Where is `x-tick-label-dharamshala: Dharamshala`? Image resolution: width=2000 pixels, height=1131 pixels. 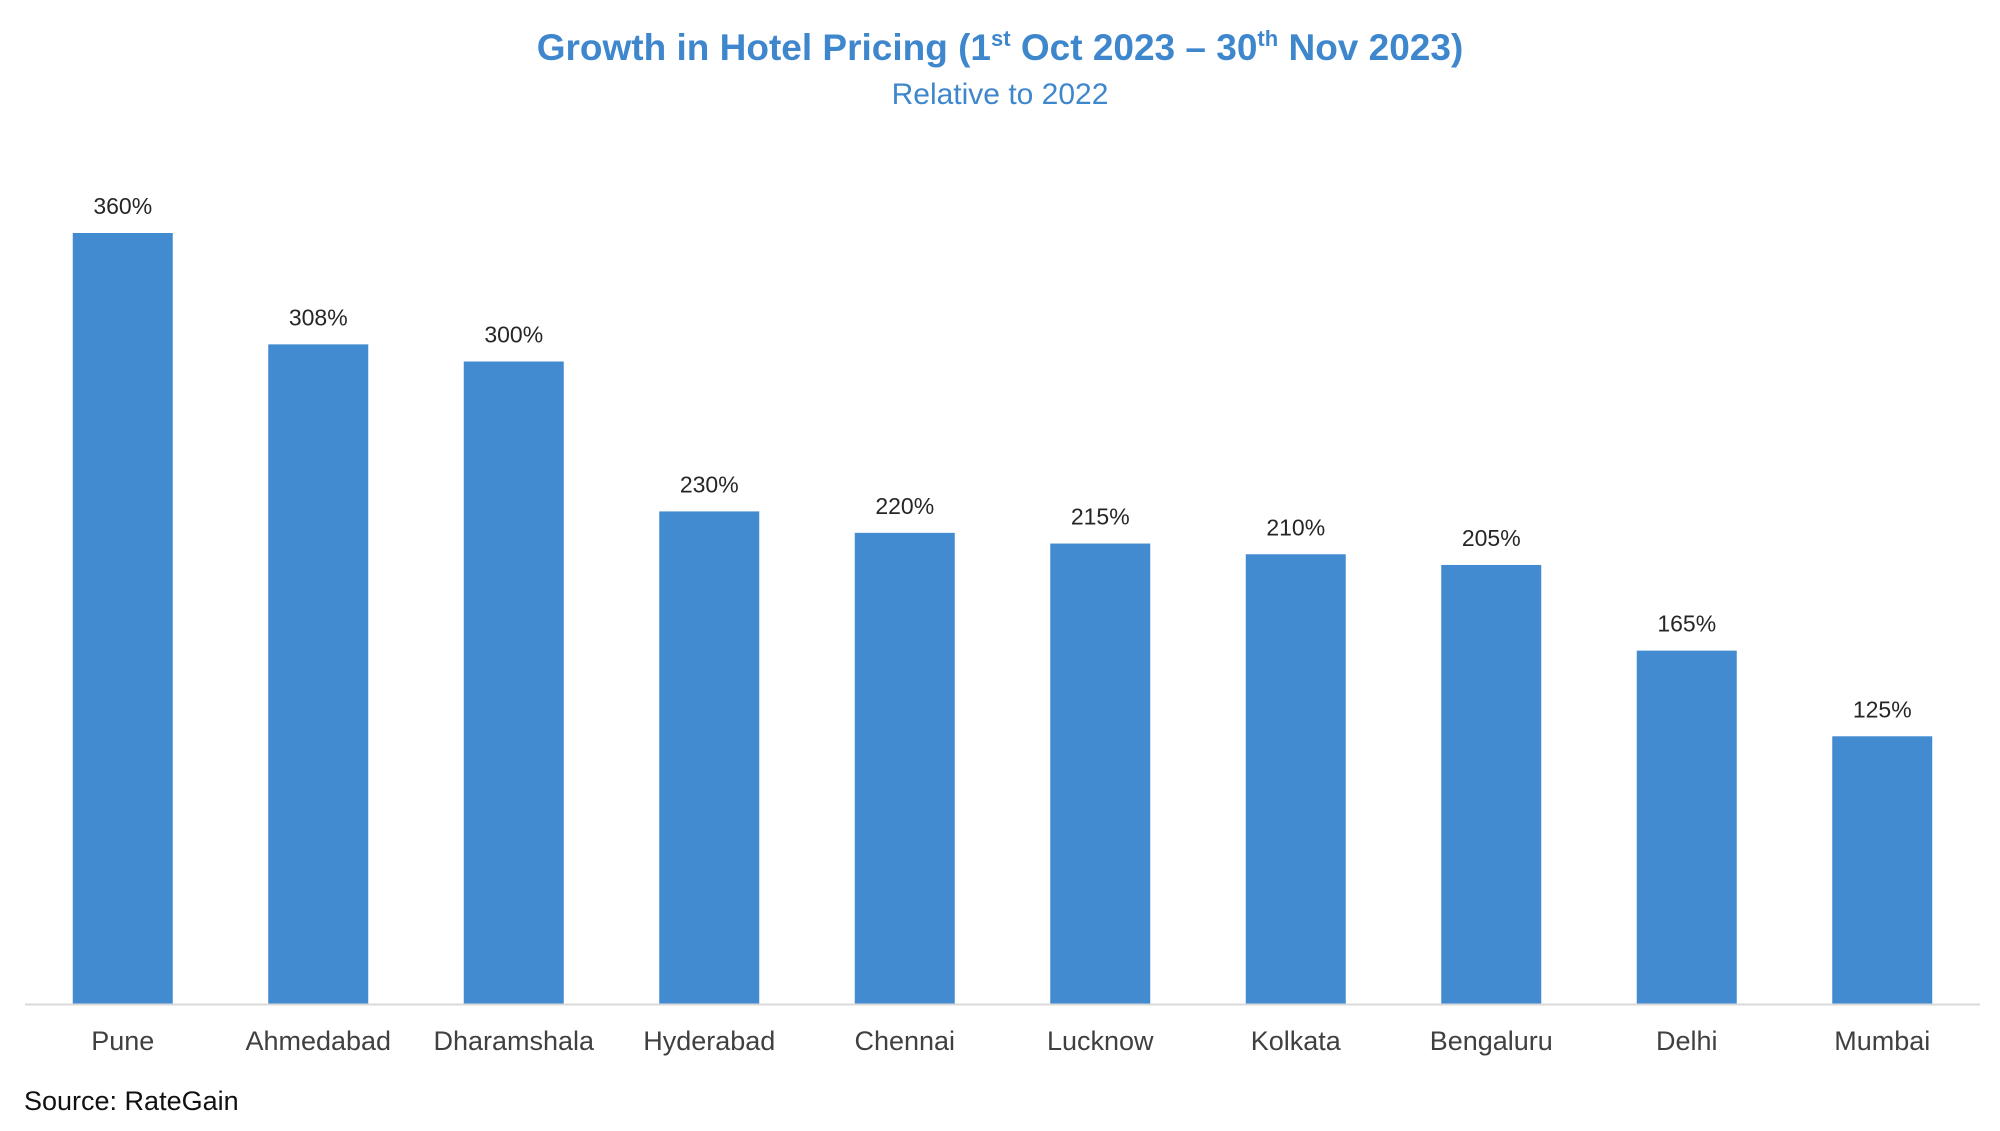
x-tick-label-dharamshala: Dharamshala is located at coordinates (514, 1041).